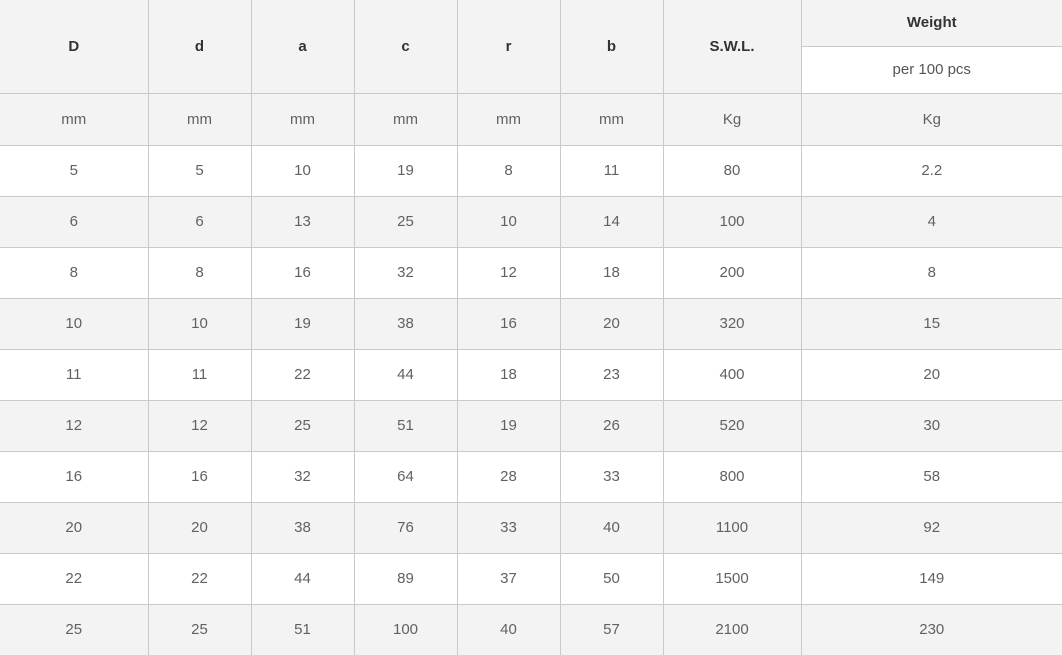 This screenshot has height=655, width=1062. I want to click on cell-r: 37, so click(508, 578).